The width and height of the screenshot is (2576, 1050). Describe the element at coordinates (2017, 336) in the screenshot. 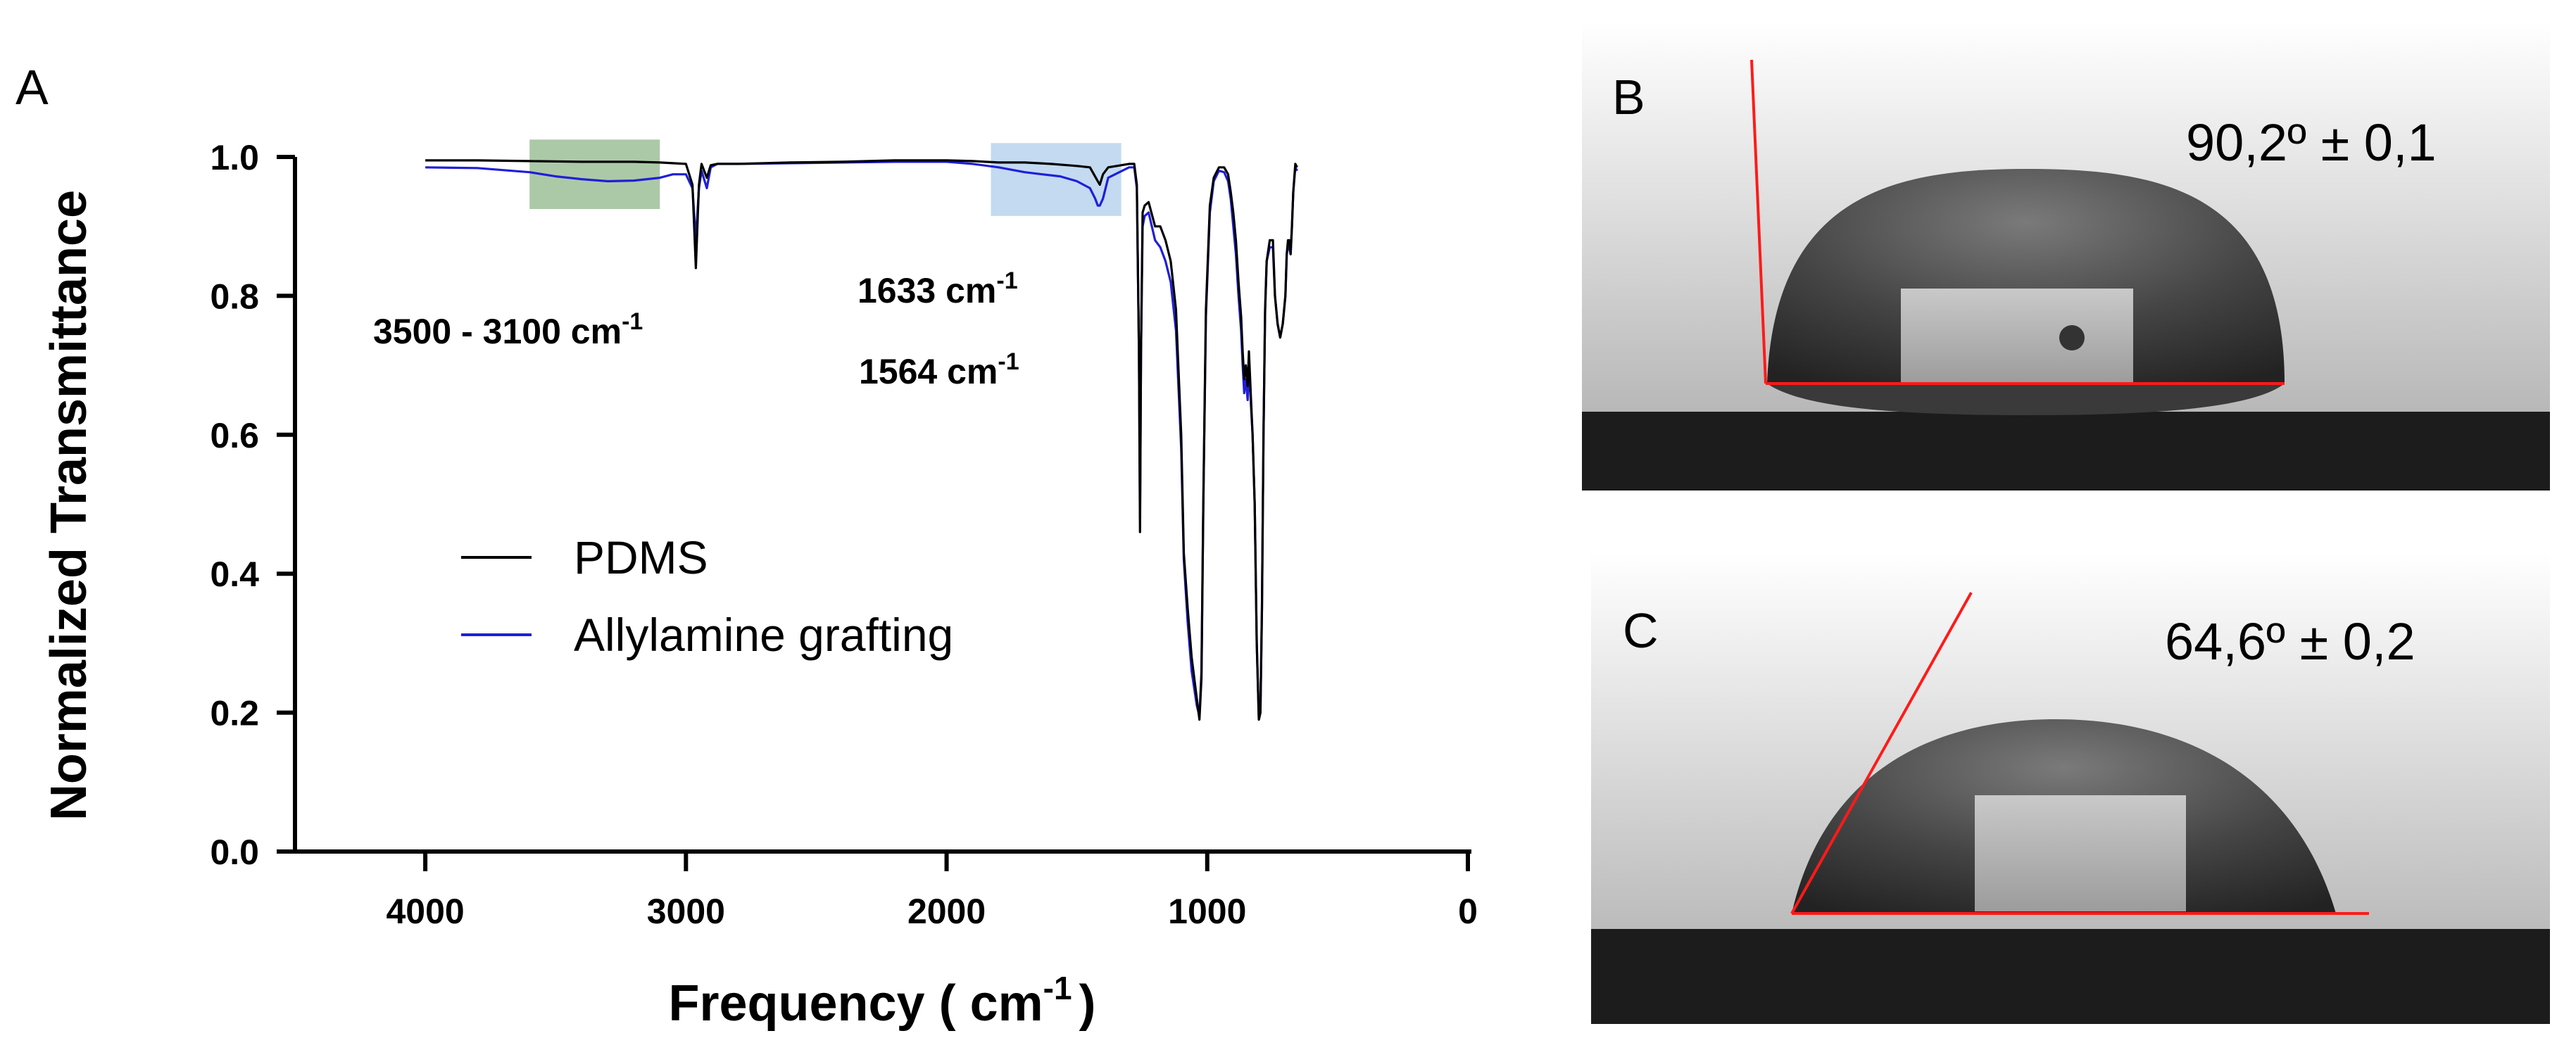

I see `panel-b-reflection` at that location.